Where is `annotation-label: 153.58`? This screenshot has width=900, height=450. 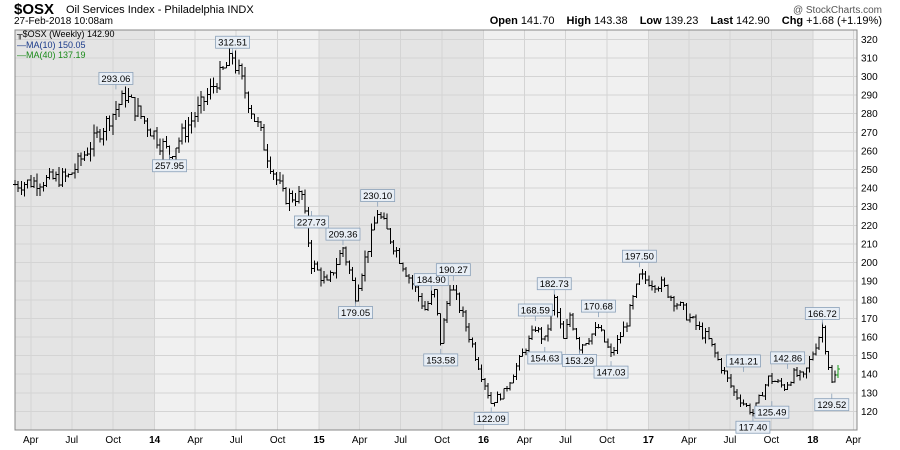 annotation-label: 153.58 is located at coordinates (440, 360).